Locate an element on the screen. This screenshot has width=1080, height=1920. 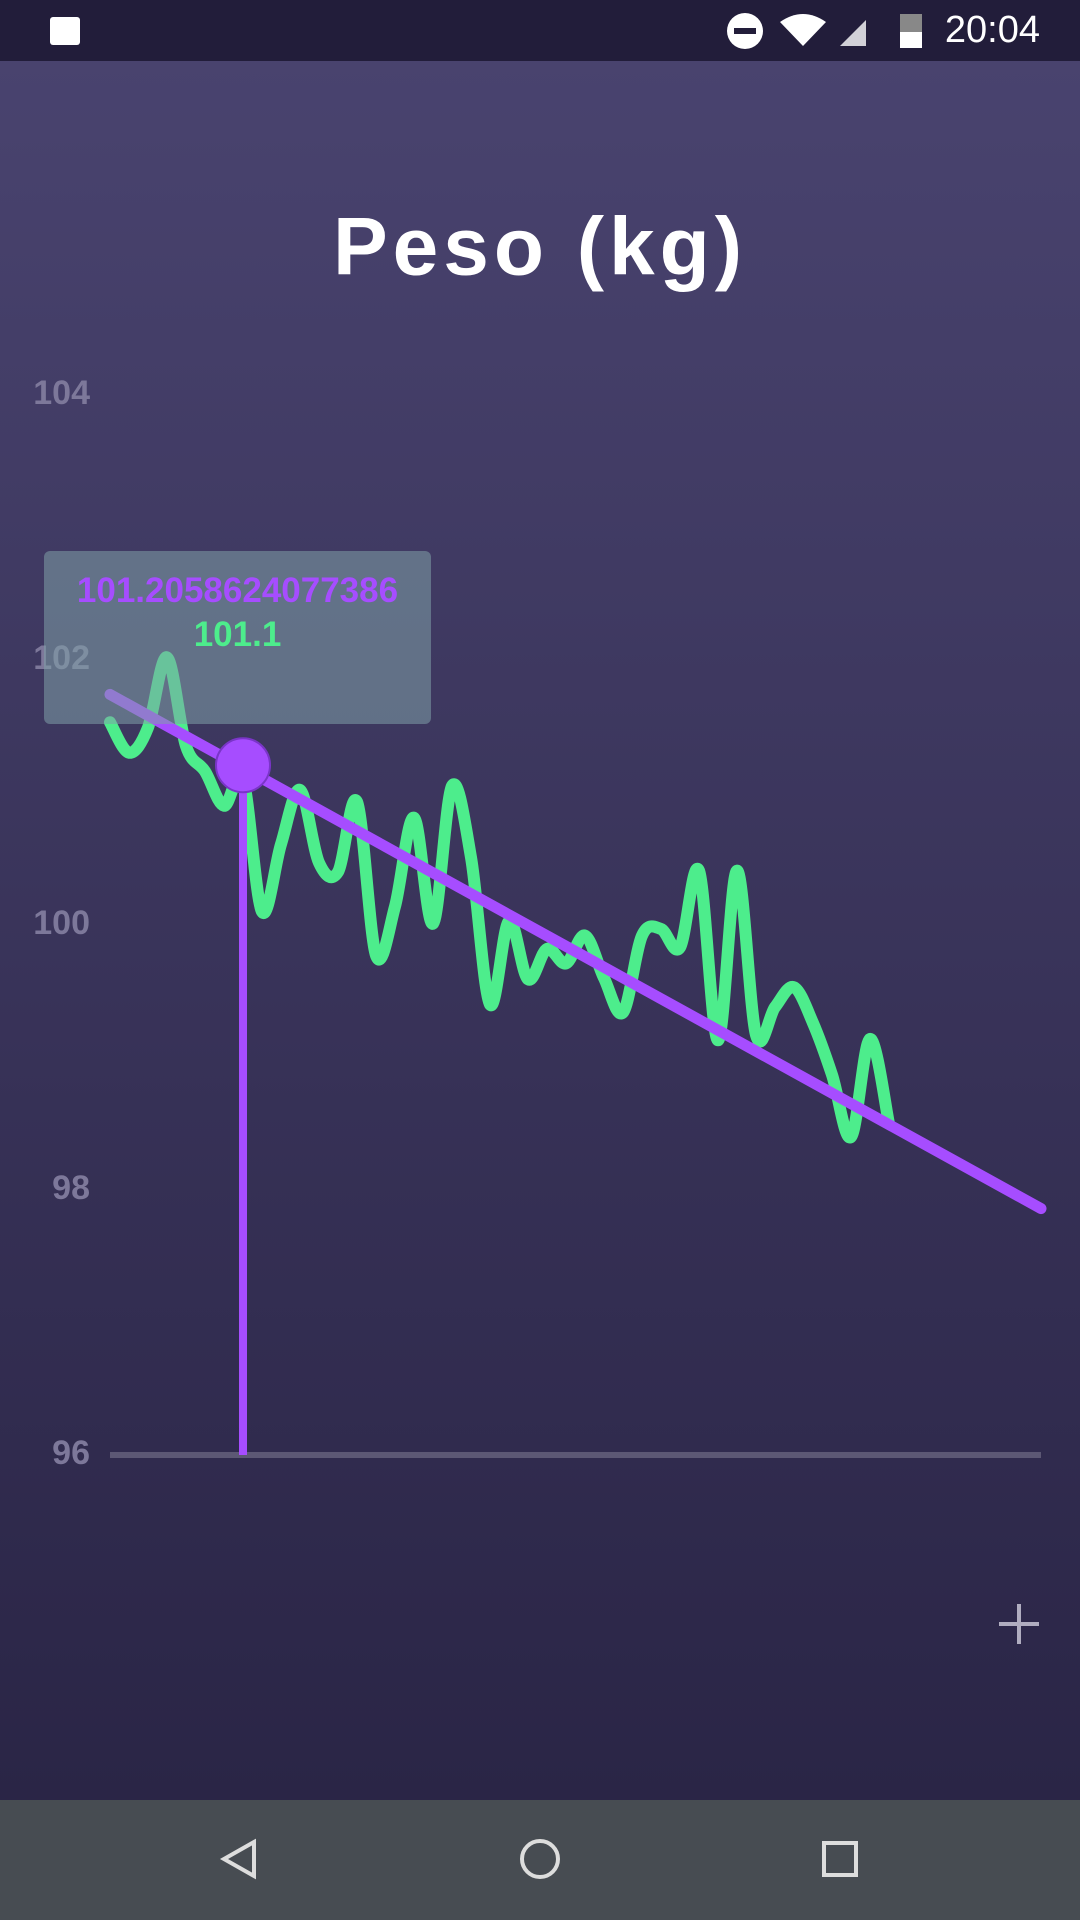
gallery-icon is located at coordinates (65, 31).